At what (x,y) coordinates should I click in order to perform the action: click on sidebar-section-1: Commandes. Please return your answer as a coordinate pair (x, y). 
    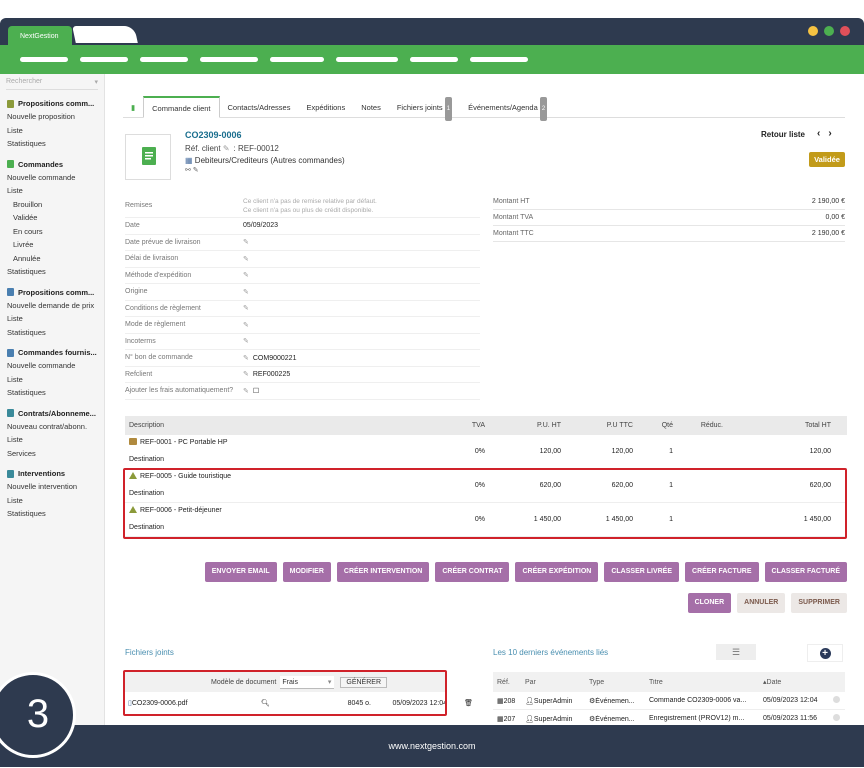
    Looking at the image, I should click on (52, 164).